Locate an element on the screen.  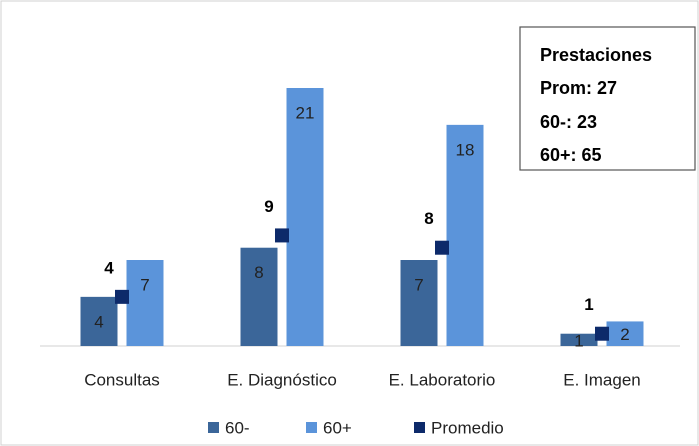
annotation-line: 60-: 23 is located at coordinates (568, 122).